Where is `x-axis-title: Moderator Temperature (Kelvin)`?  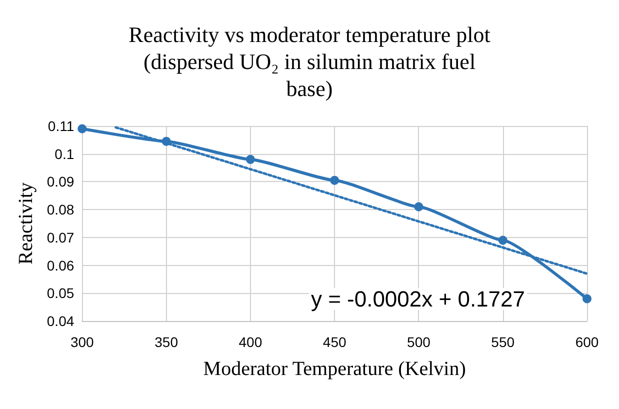 x-axis-title: Moderator Temperature (Kelvin) is located at coordinates (334, 369).